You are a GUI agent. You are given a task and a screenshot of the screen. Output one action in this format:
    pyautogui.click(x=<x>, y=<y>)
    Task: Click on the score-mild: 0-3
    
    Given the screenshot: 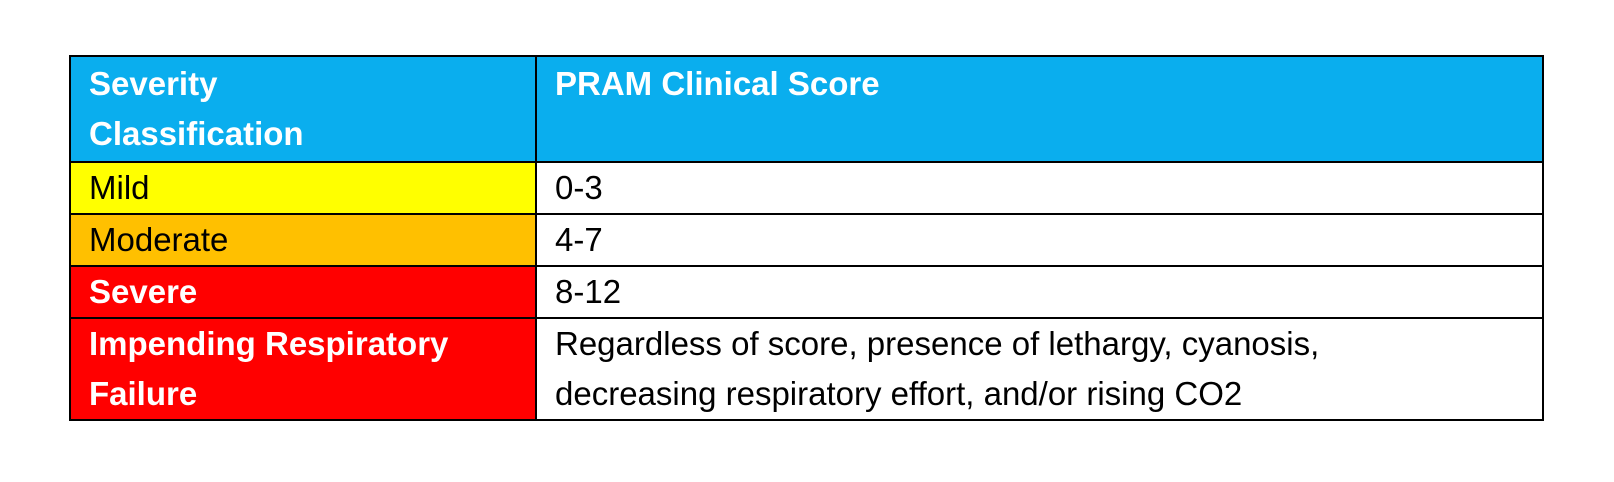 What is the action you would take?
    pyautogui.click(x=1039, y=188)
    